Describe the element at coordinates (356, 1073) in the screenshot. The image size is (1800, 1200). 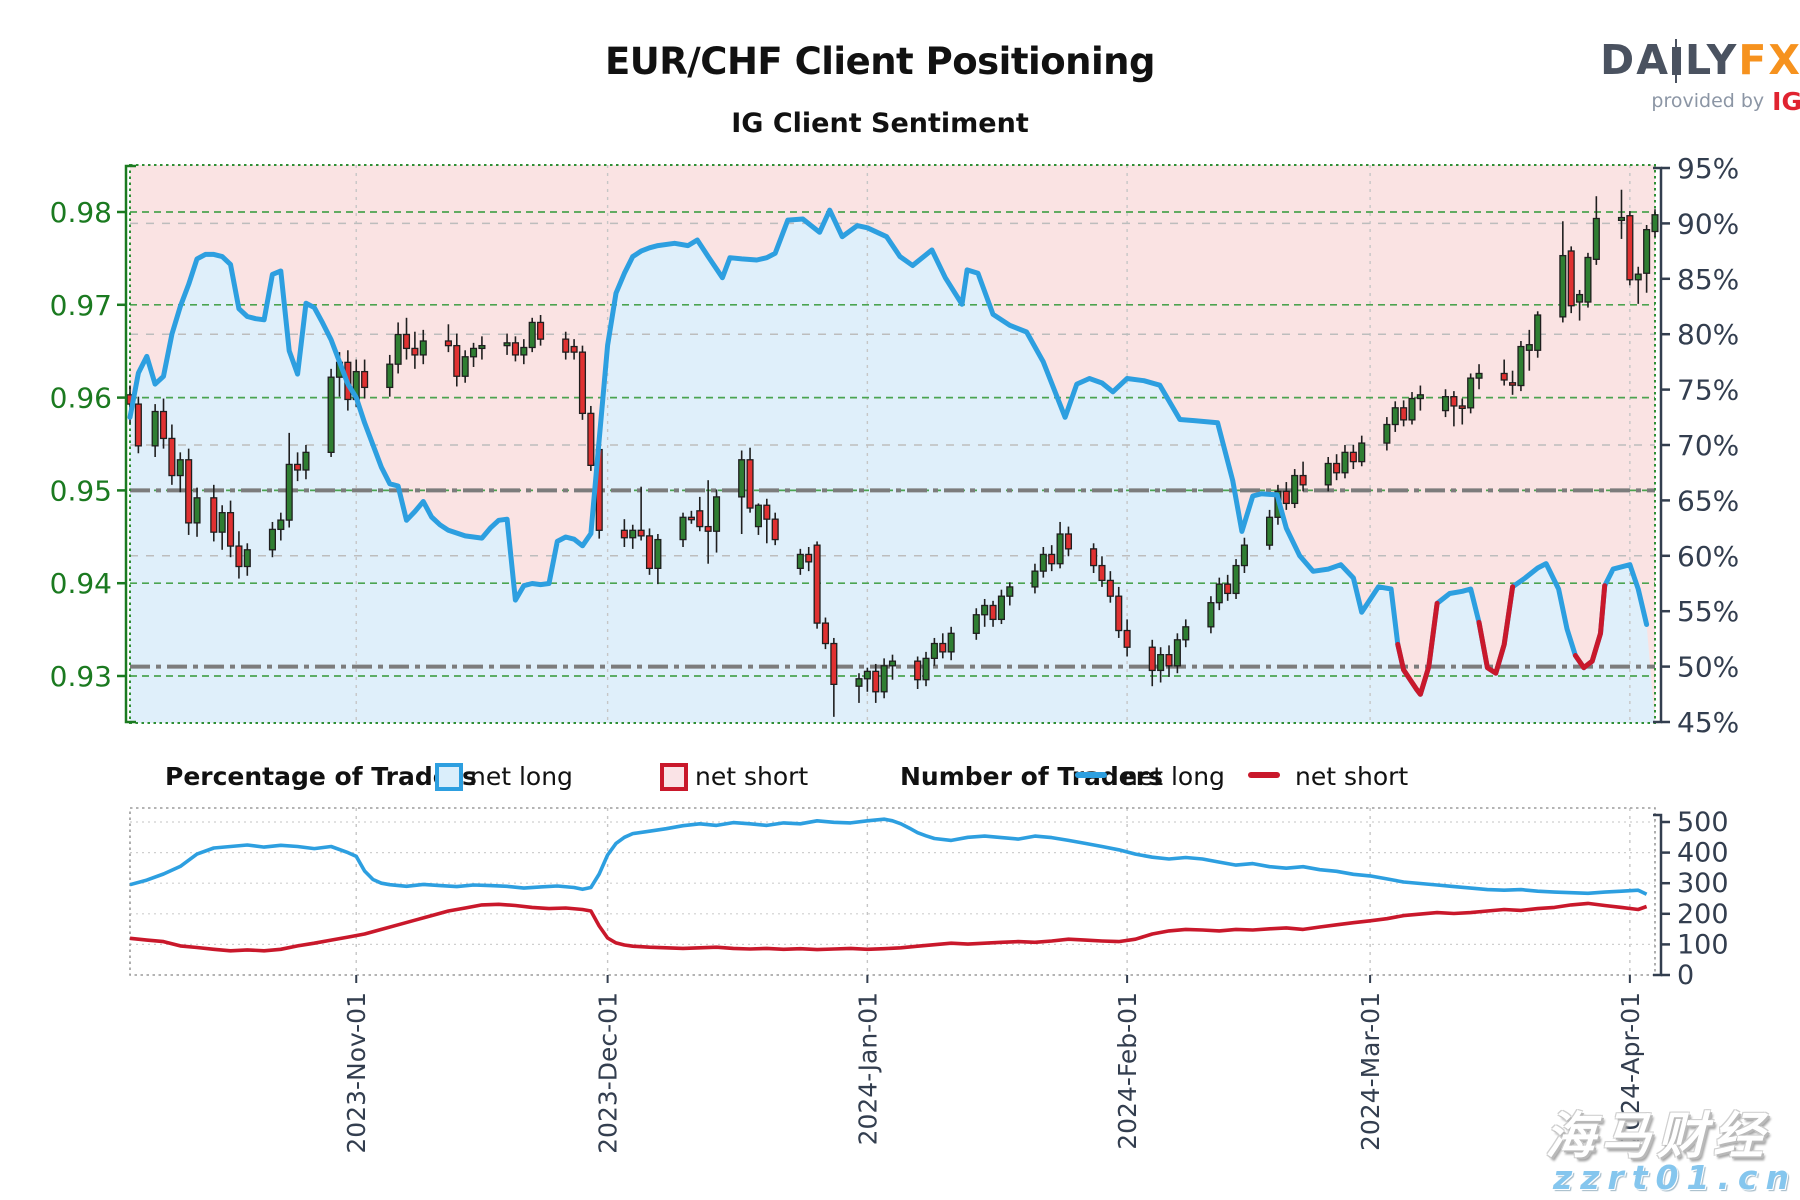
I see `date-axis-label: 2023-Nov-01` at that location.